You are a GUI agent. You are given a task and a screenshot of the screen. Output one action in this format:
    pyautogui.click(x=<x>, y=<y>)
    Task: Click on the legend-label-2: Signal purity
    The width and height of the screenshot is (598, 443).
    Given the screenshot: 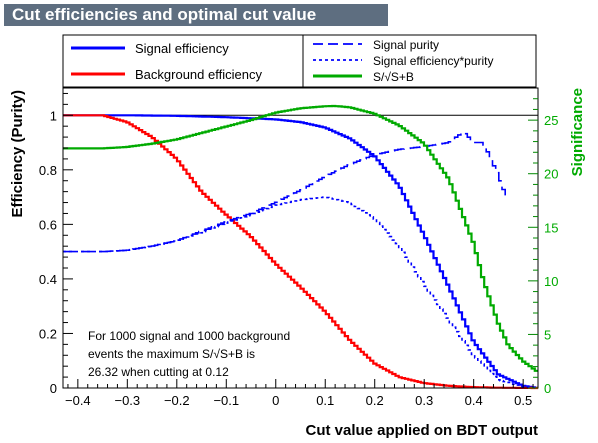 What is the action you would take?
    pyautogui.click(x=406, y=45)
    